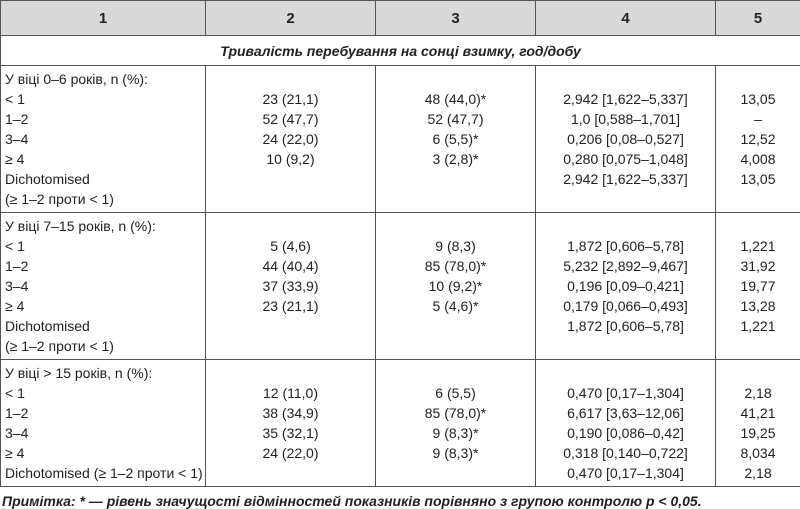 The image size is (800, 509). I want to click on value-cell: 9 (8,3)85 (78,0)*10 (9,2)*5 (4,6)*, so click(456, 286).